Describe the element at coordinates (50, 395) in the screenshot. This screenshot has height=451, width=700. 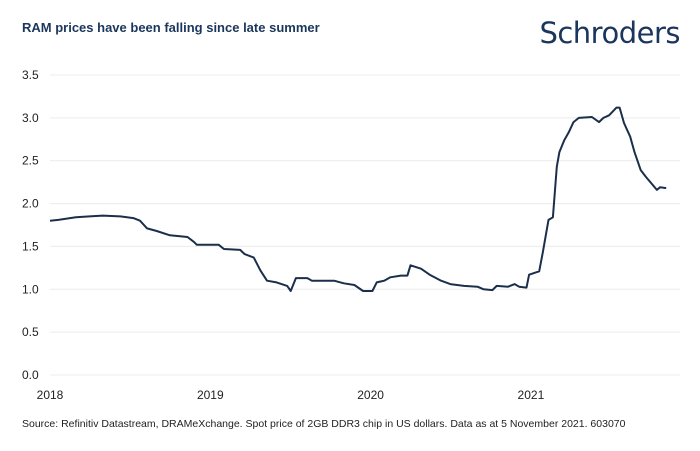
I see `x-tick-label: 2018` at that location.